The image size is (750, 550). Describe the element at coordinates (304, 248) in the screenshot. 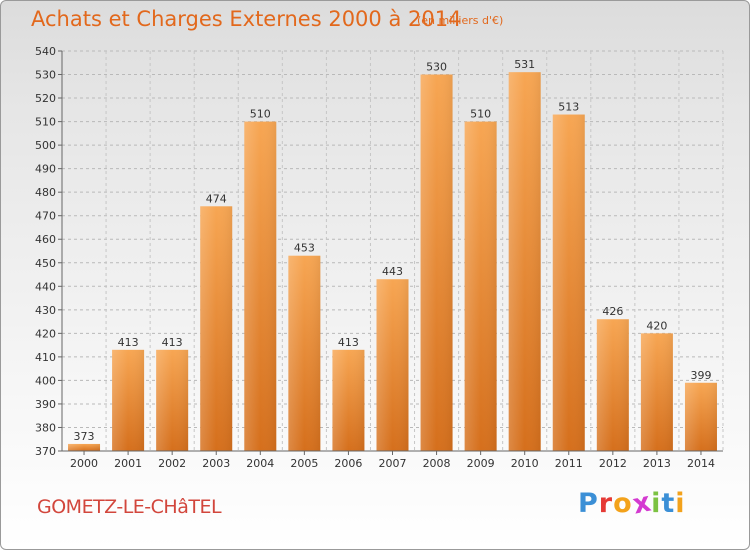

I see `data-label: 453` at that location.